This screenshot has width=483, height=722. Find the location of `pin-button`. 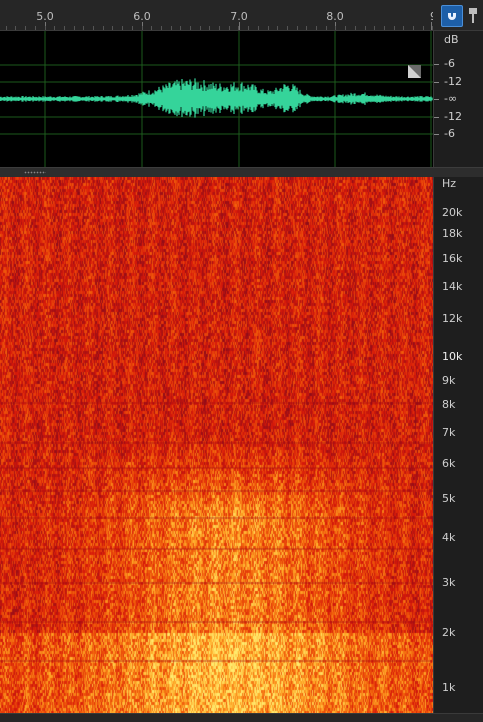

pin-button is located at coordinates (473, 16).